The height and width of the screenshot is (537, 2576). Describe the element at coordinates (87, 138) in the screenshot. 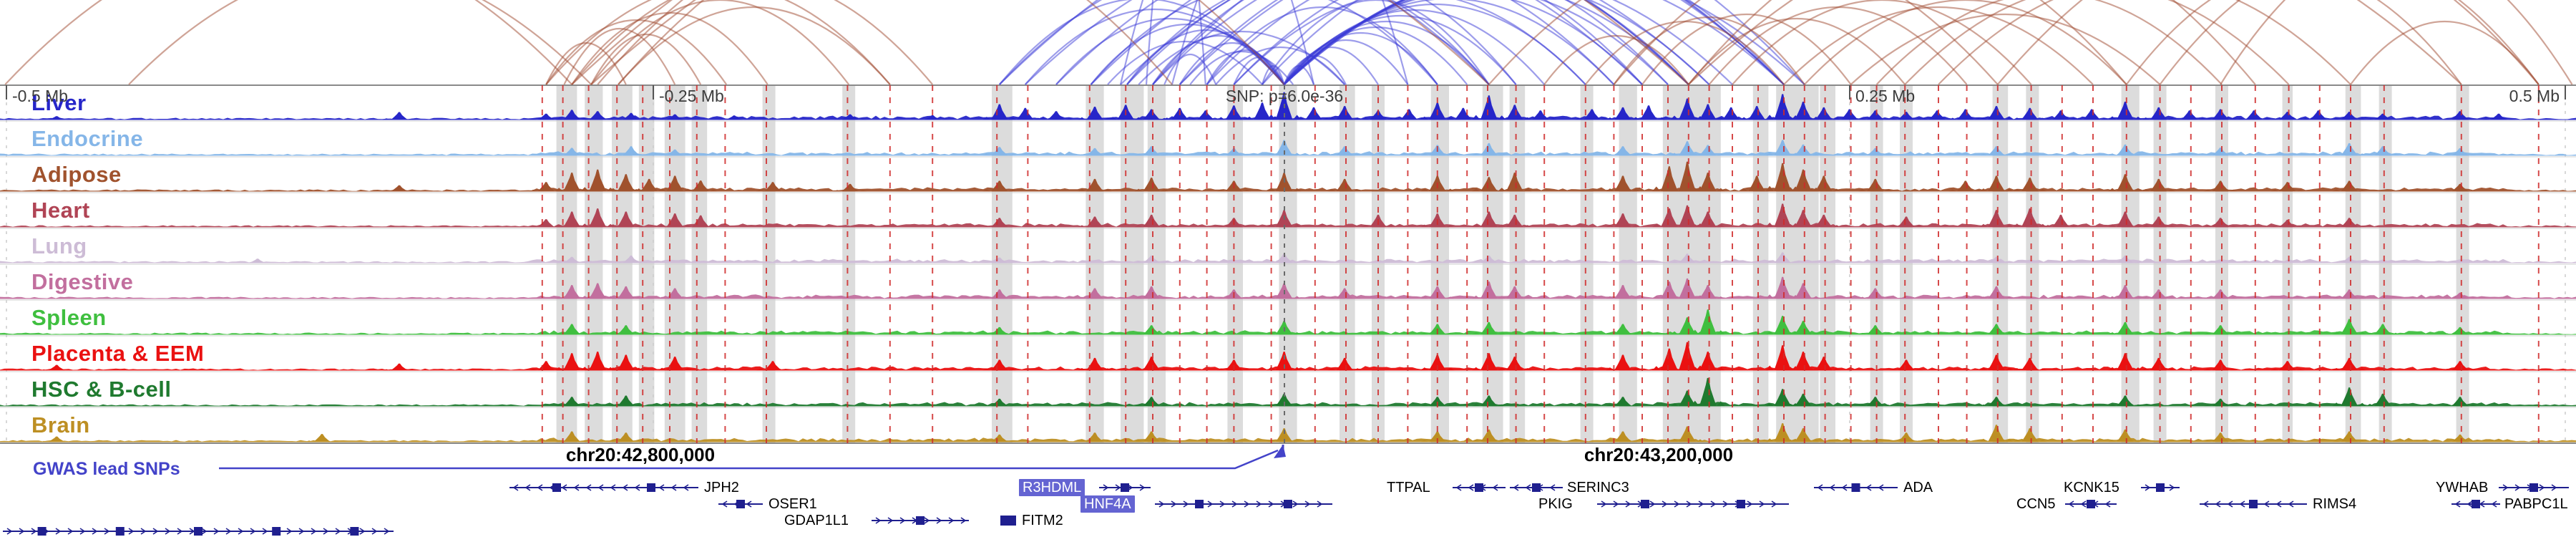

I see `track-label-endocrine: Endocrine` at that location.